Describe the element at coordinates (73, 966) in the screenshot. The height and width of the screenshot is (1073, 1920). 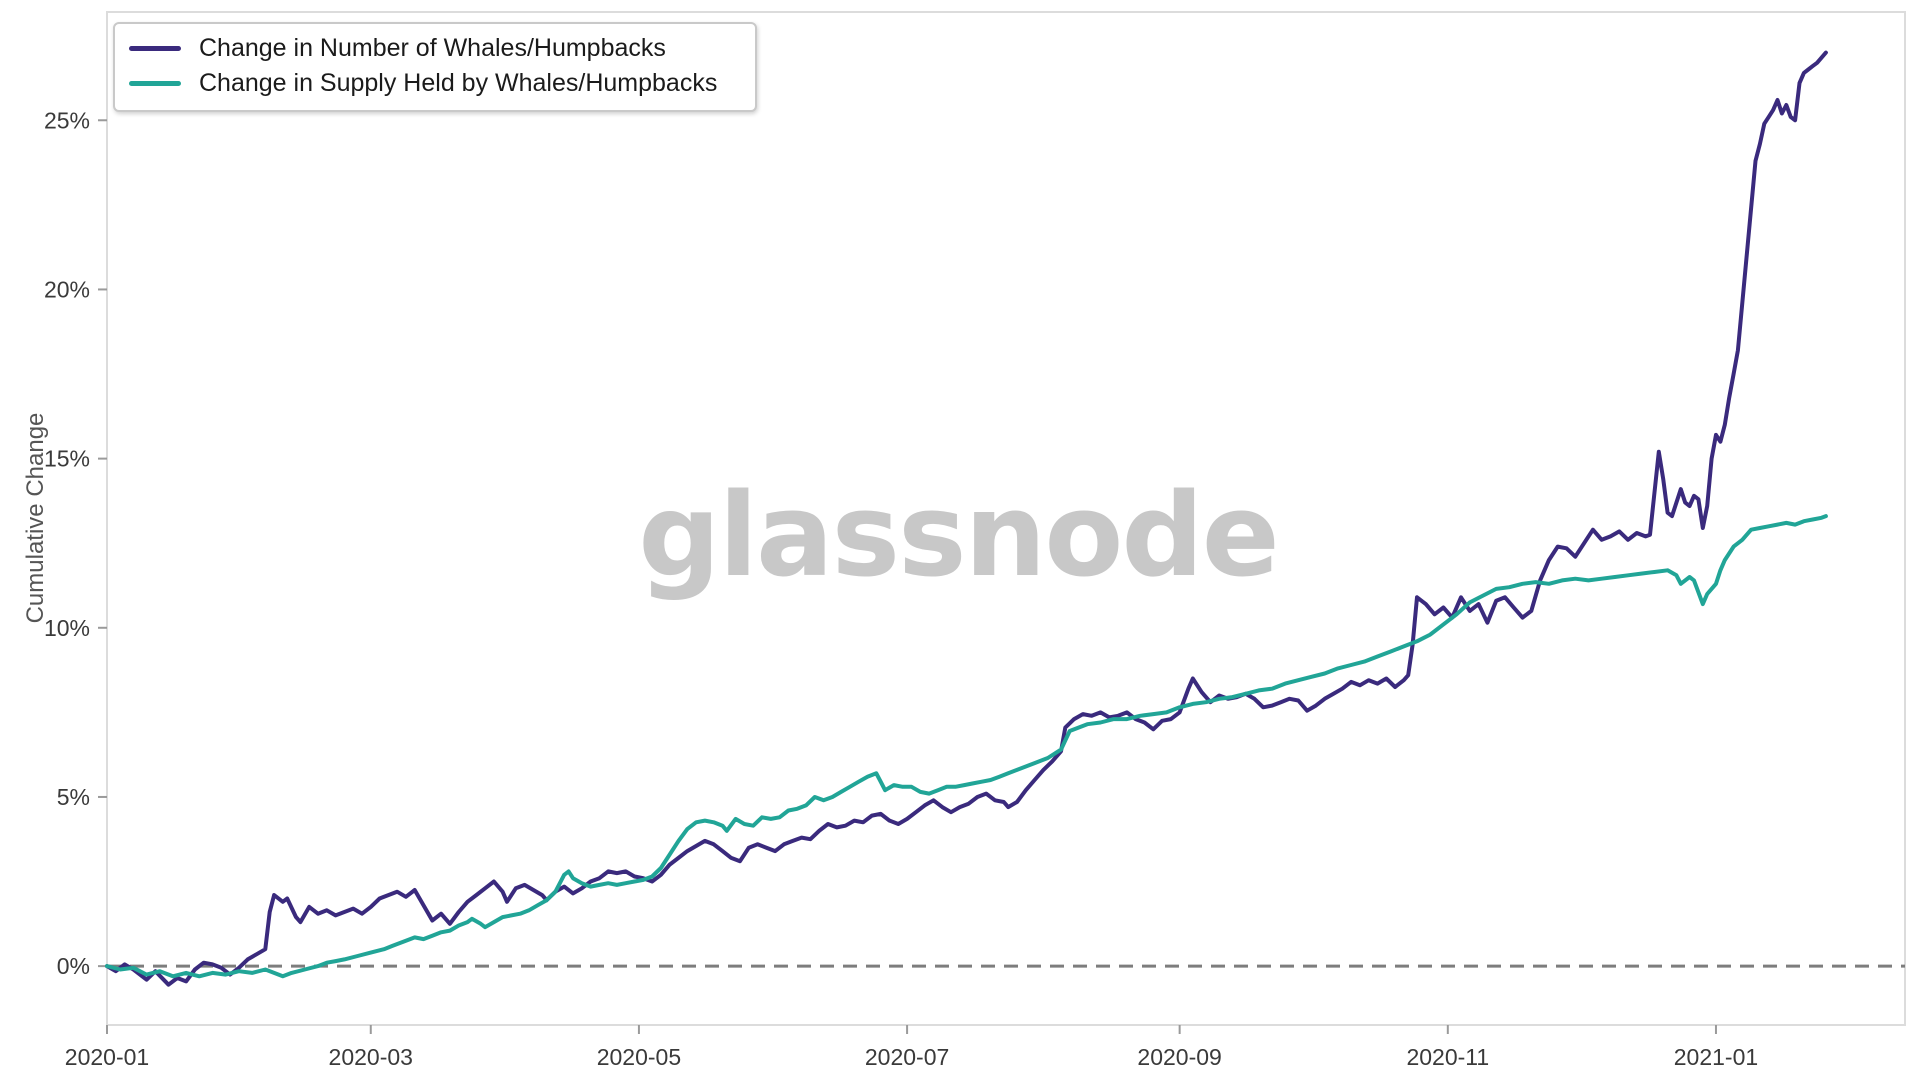
I see `y-tick-label: 0%` at that location.